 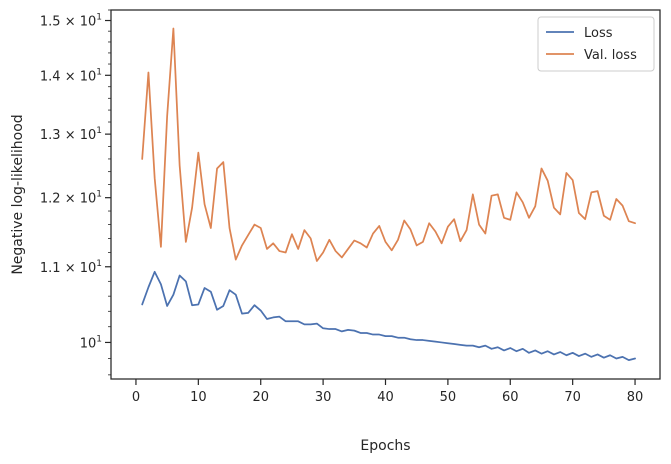 What do you see at coordinates (598, 33) in the screenshot?
I see `legend-label-loss: Loss` at bounding box center [598, 33].